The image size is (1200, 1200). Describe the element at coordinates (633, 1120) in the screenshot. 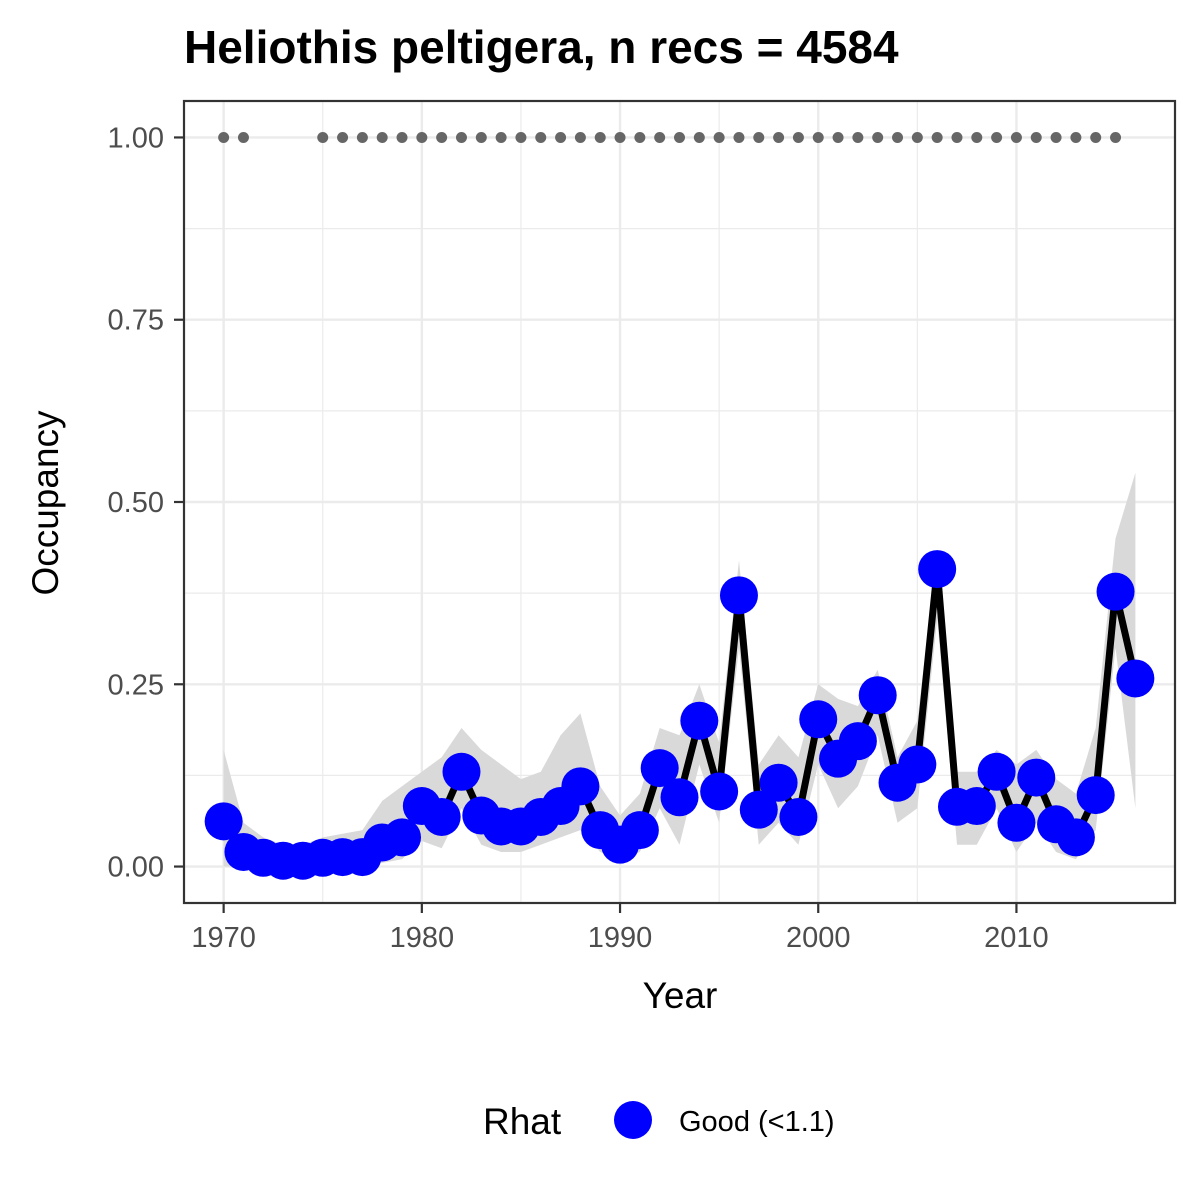

I see `legend-key-good` at that location.